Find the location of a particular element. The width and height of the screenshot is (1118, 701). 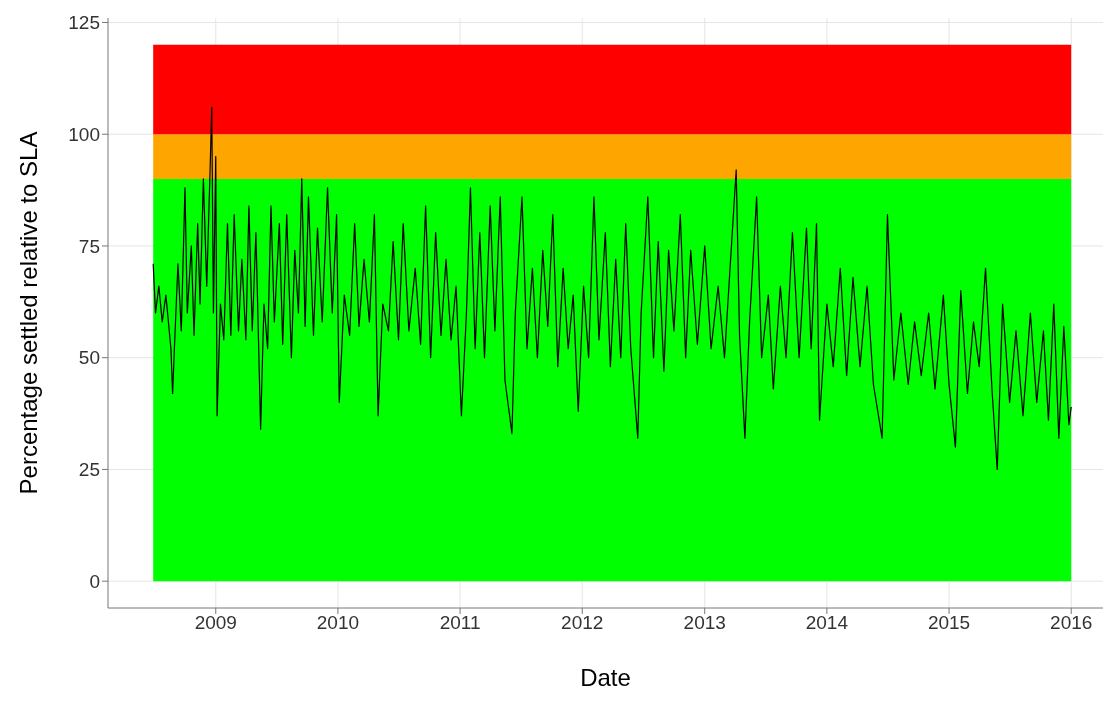

y-tick-label: 0 is located at coordinates (94, 581).